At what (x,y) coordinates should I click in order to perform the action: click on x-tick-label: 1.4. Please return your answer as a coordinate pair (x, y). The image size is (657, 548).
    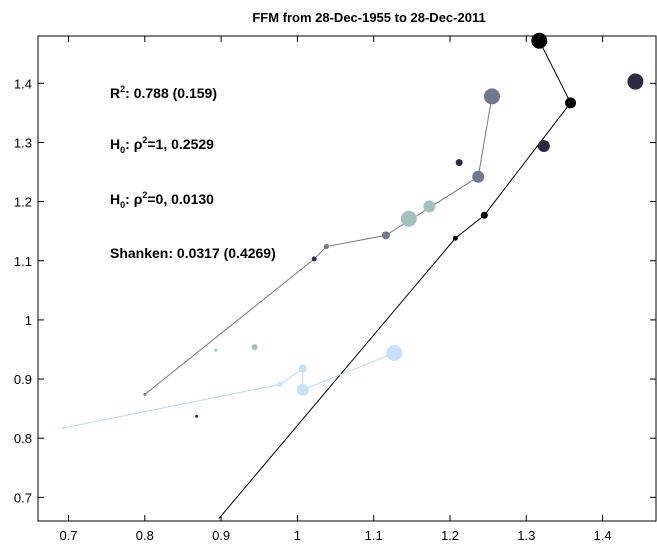
    Looking at the image, I should click on (603, 535).